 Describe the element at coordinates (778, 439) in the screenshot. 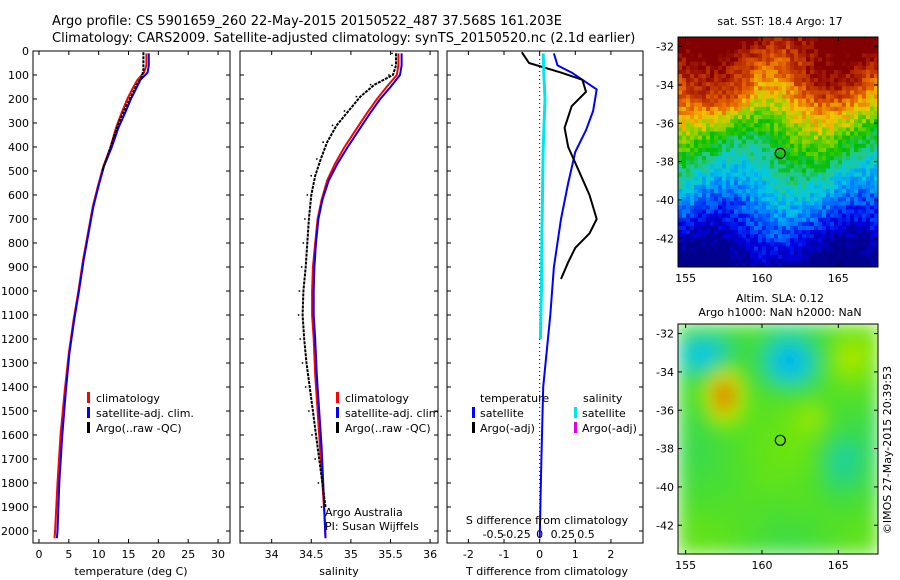

I see `sla-heatmap` at that location.